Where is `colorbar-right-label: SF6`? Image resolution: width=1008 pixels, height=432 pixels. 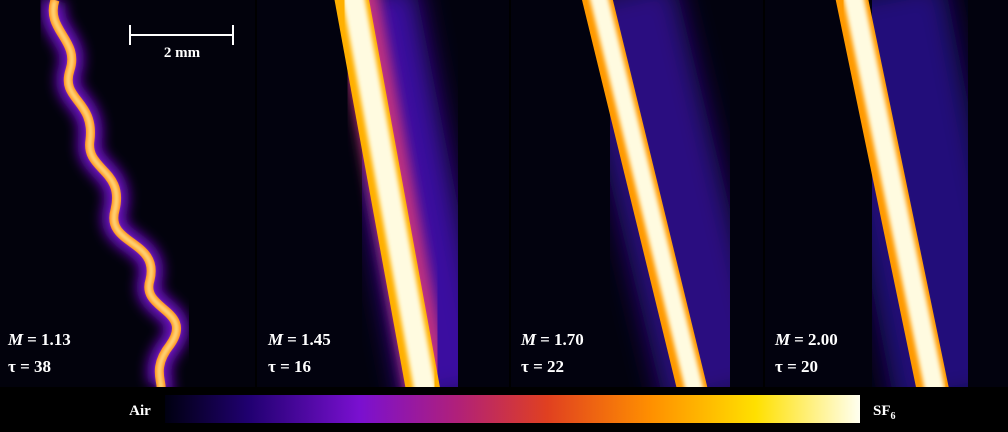 colorbar-right-label: SF6 is located at coordinates (884, 412).